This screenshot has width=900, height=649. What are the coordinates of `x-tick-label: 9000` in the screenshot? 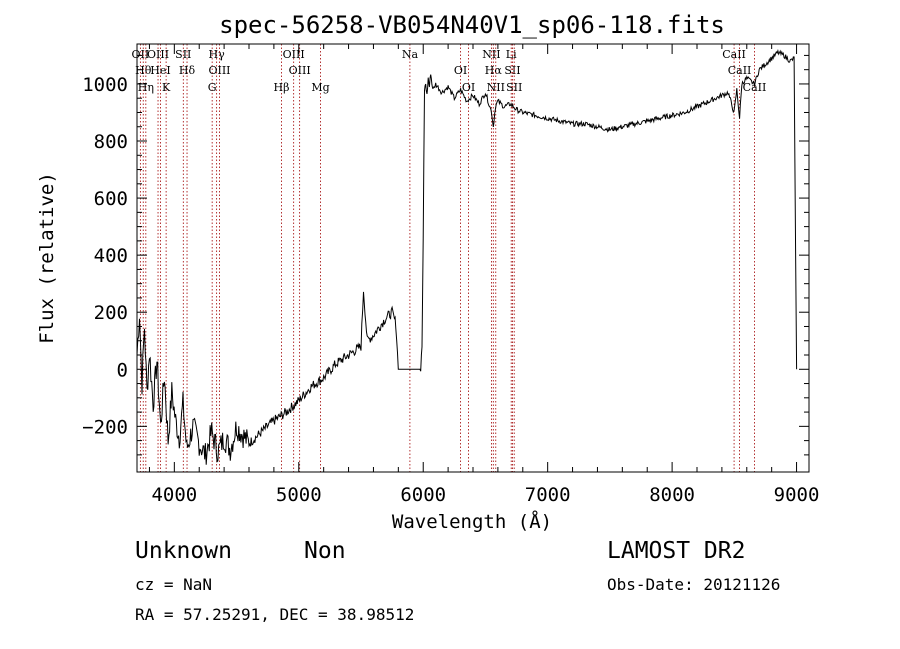 It's located at (797, 495).